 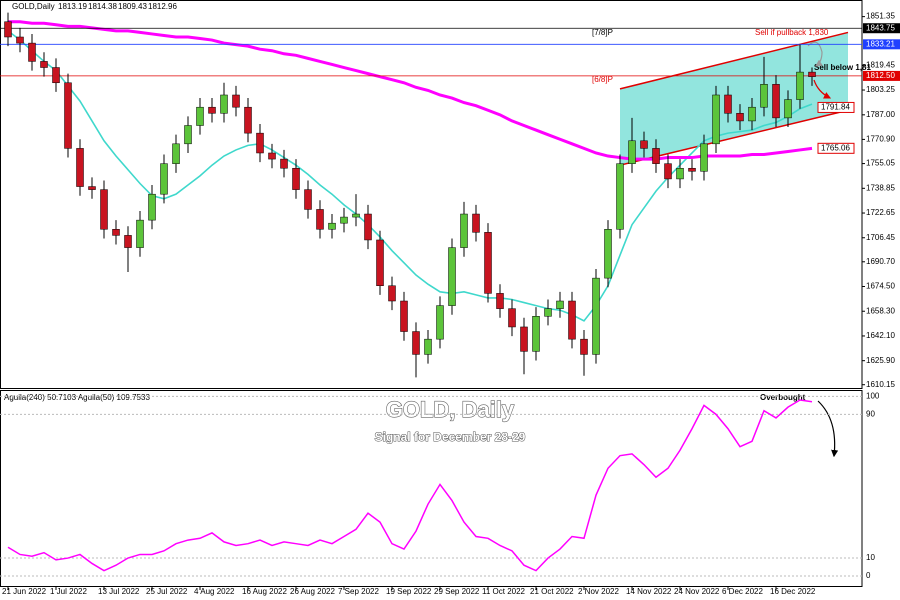 I want to click on header-open: 1813.19, so click(x=72, y=6).